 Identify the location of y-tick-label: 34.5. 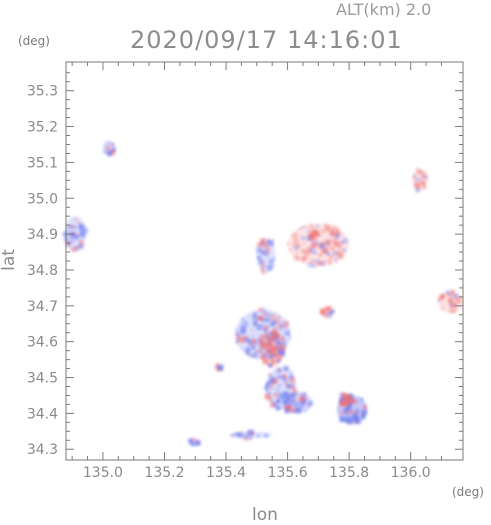
(42, 379).